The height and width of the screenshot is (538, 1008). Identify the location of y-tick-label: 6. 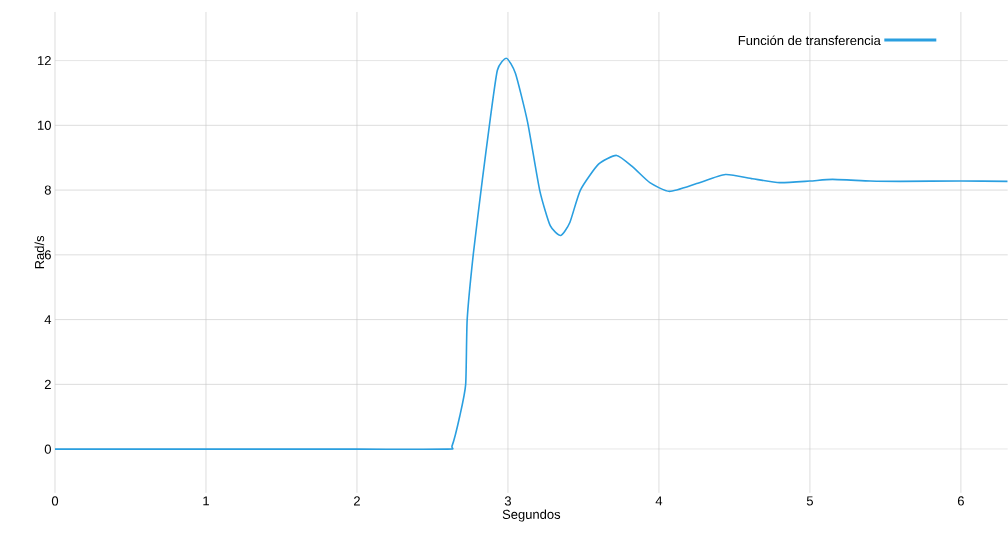
(47, 255).